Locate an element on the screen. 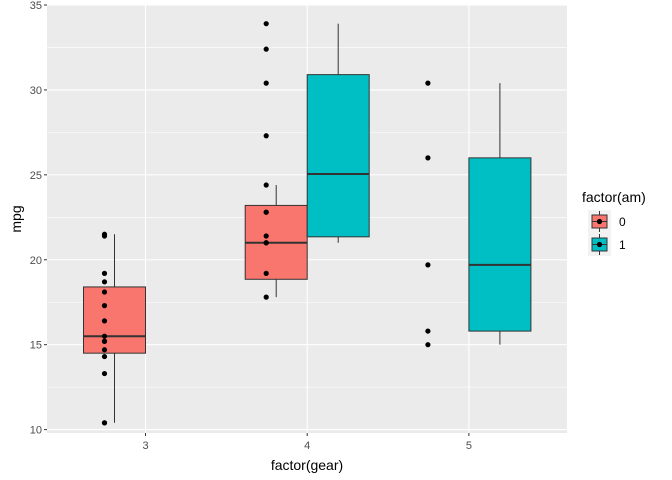 The height and width of the screenshot is (480, 672). x-tick-label: 3 is located at coordinates (145, 446).